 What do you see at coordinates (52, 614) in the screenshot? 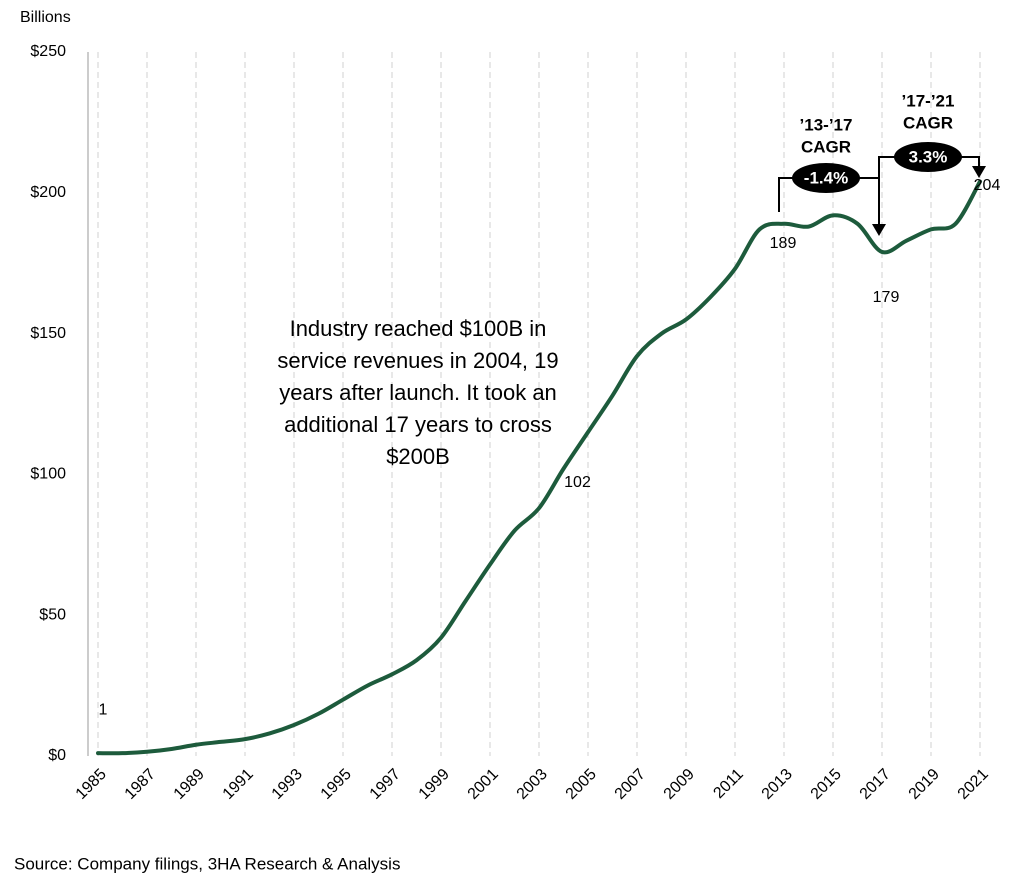
I see `y-tick-label: $50` at bounding box center [52, 614].